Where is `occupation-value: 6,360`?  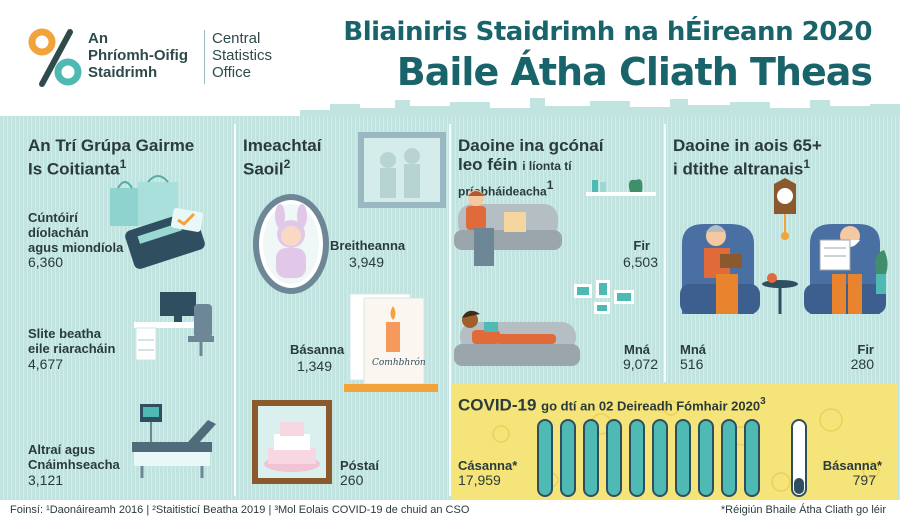 occupation-value: 6,360 is located at coordinates (46, 262).